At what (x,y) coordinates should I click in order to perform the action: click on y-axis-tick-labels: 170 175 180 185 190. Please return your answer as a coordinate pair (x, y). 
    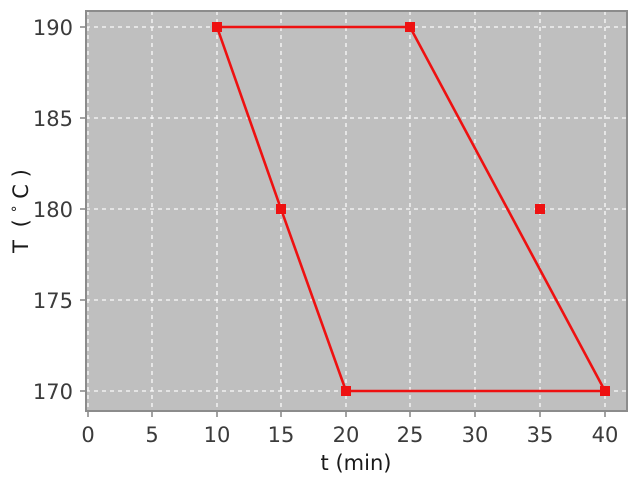
    Looking at the image, I should click on (53, 210).